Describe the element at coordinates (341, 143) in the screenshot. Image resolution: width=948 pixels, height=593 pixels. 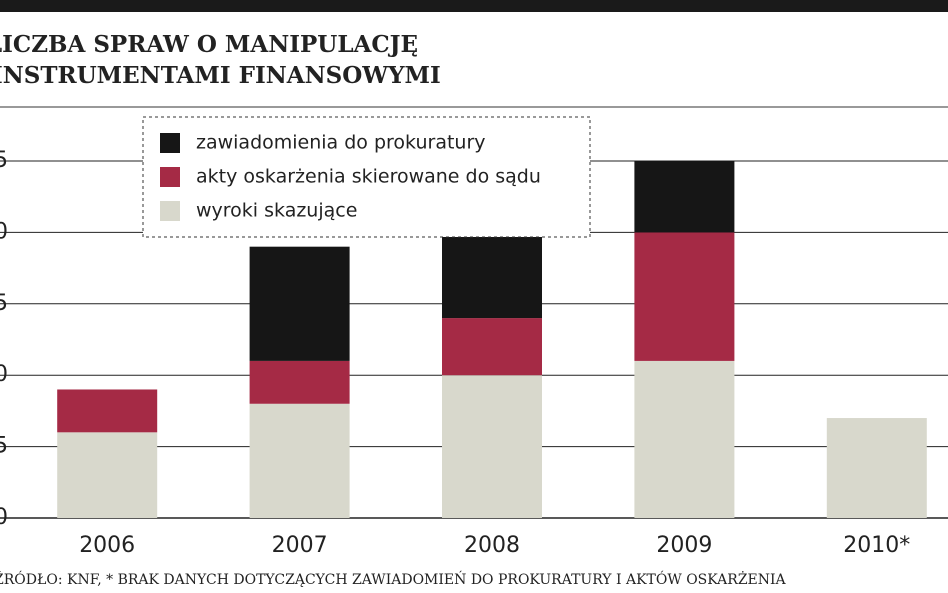
I see `legend-label: zawiadomienia do prokuratury` at that location.